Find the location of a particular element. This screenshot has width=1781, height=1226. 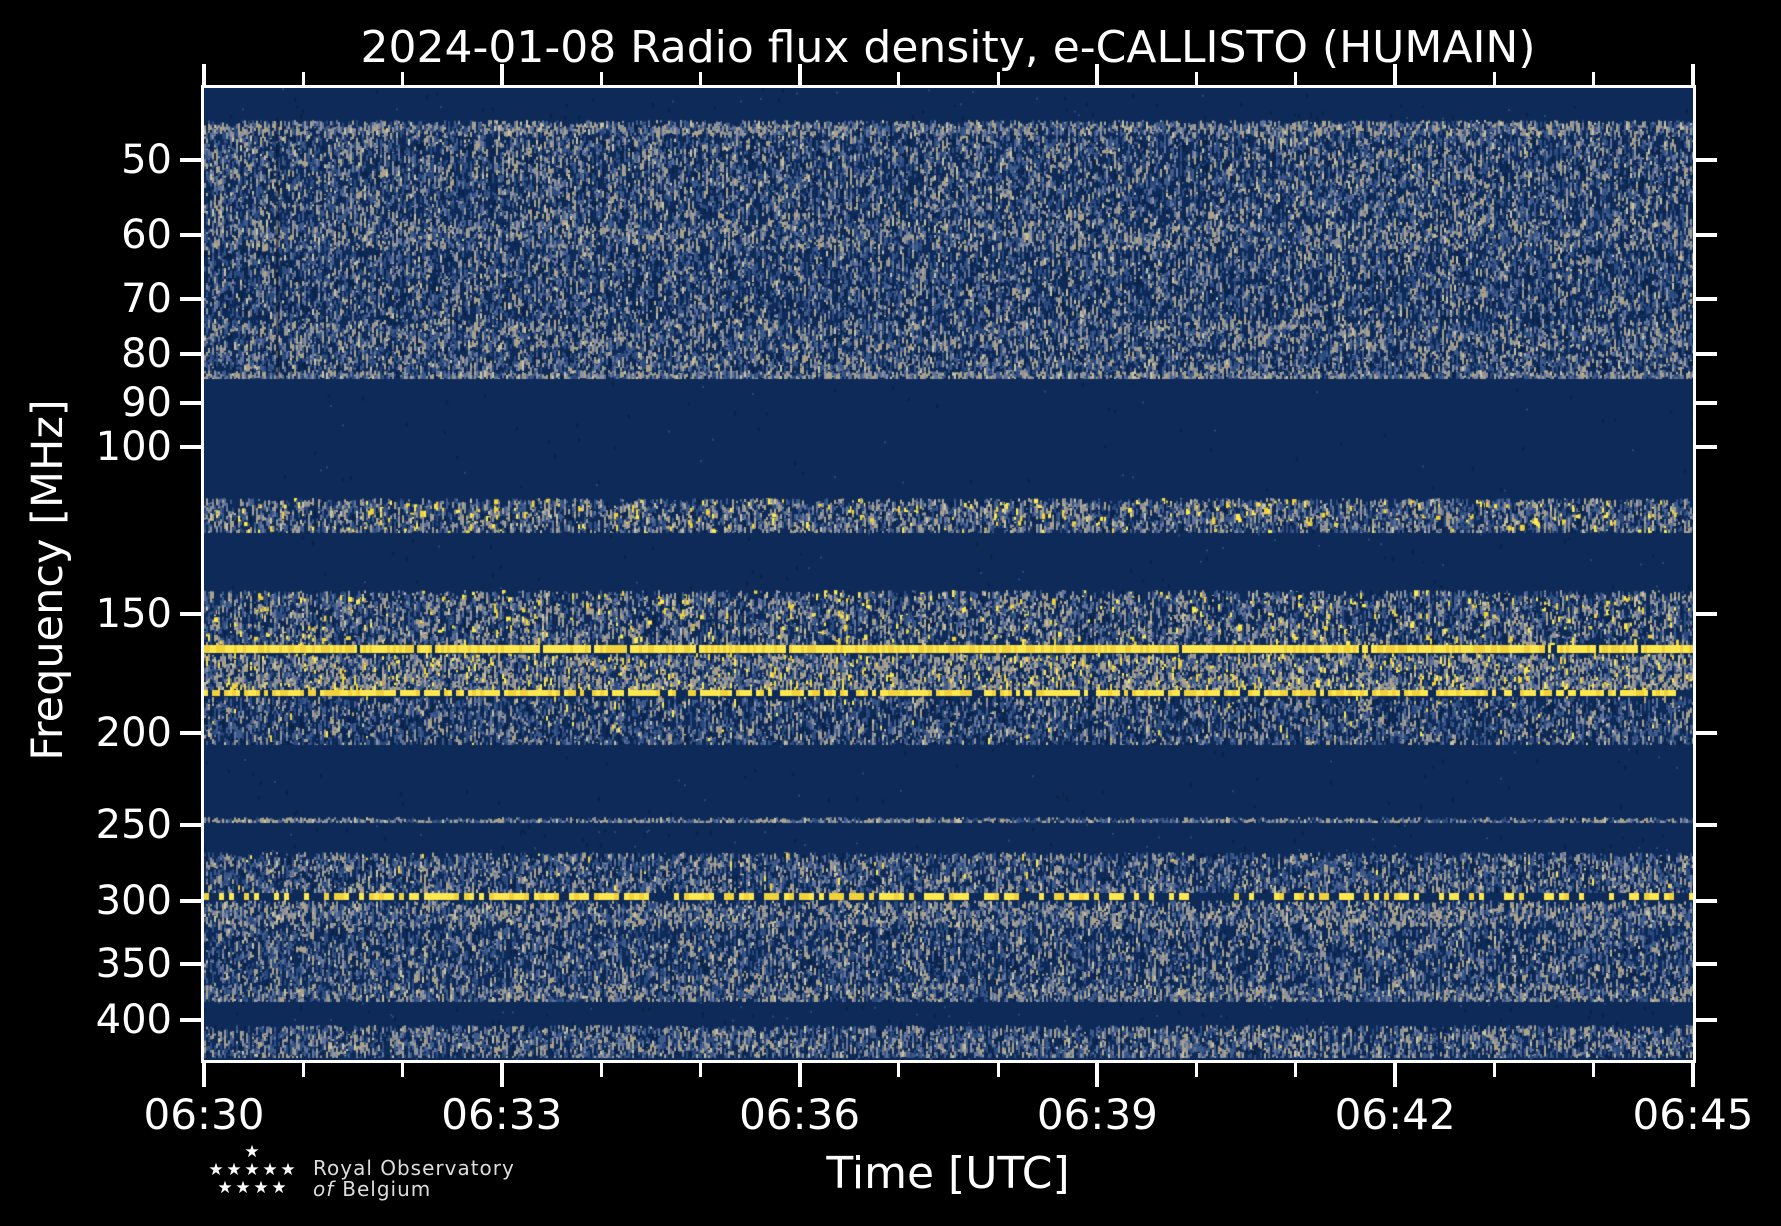

y-tick-label: 250 is located at coordinates (133, 825).